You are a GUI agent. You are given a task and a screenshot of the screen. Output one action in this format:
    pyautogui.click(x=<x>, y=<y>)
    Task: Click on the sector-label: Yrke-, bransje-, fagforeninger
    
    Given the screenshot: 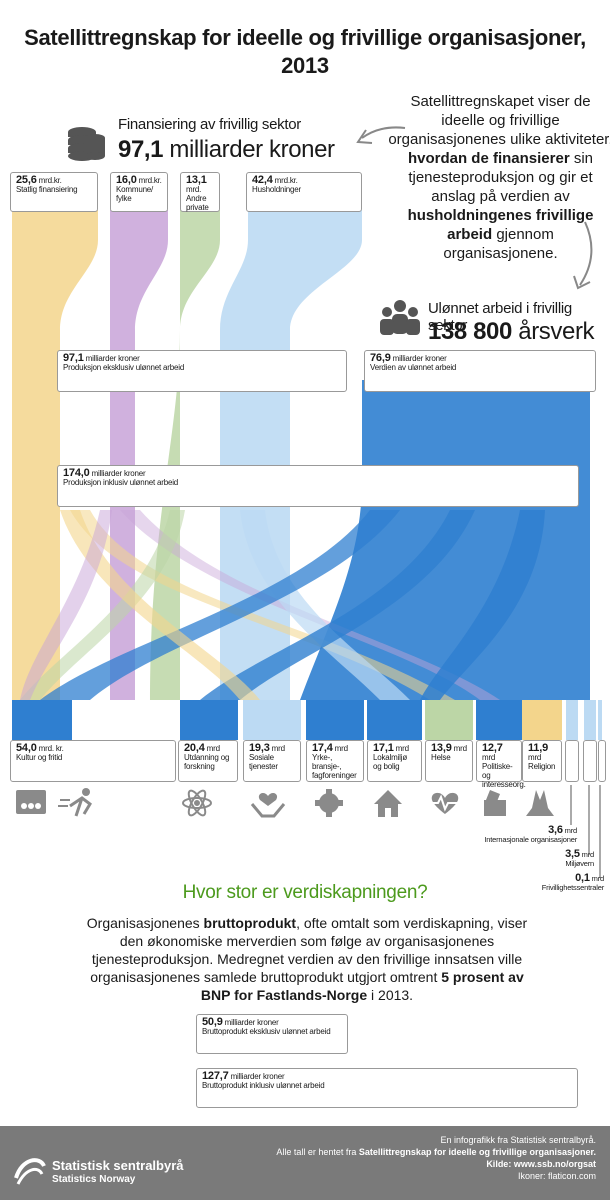 What is the action you would take?
    pyautogui.click(x=334, y=766)
    